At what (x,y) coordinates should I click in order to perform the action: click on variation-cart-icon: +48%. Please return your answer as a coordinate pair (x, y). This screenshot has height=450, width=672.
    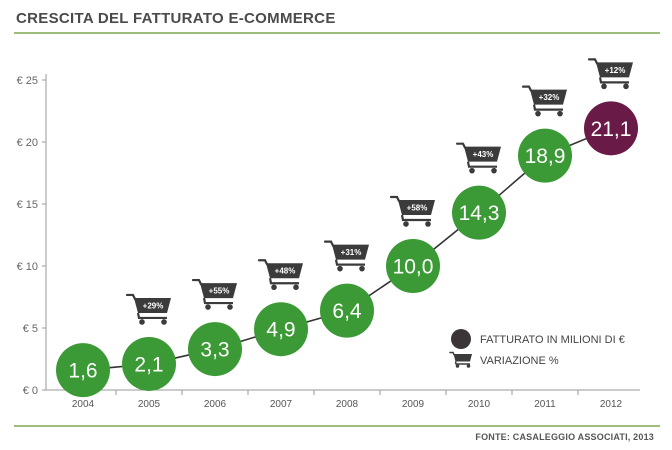
    Looking at the image, I should click on (280, 275).